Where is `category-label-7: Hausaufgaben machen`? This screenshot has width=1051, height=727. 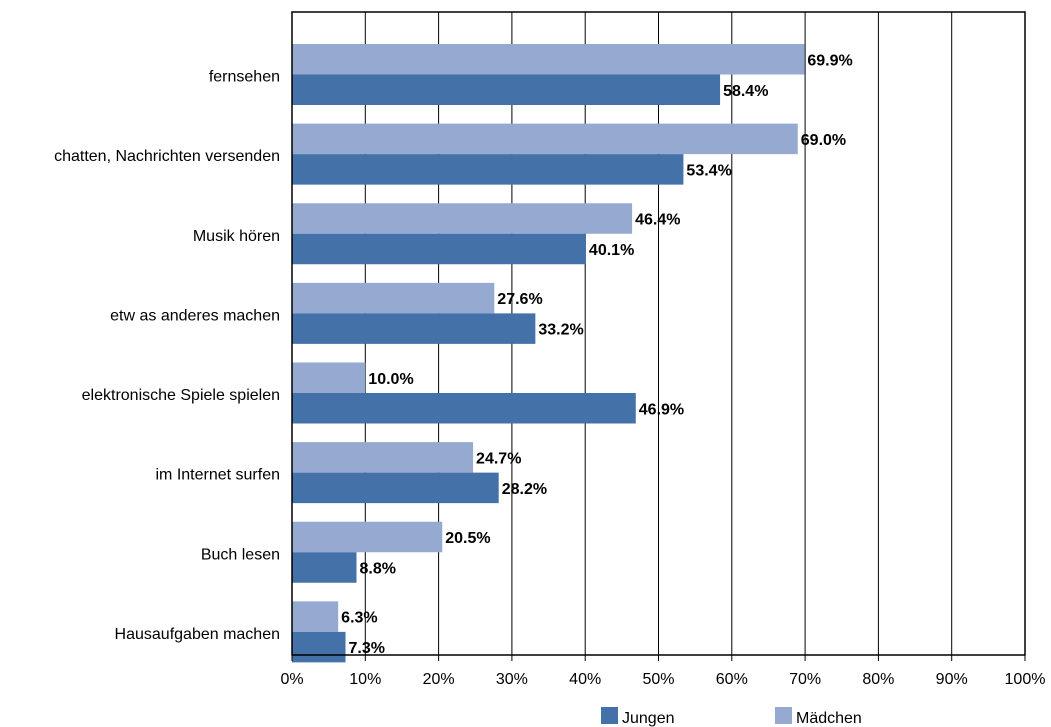
category-label-7: Hausaufgaben machen is located at coordinates (197, 634).